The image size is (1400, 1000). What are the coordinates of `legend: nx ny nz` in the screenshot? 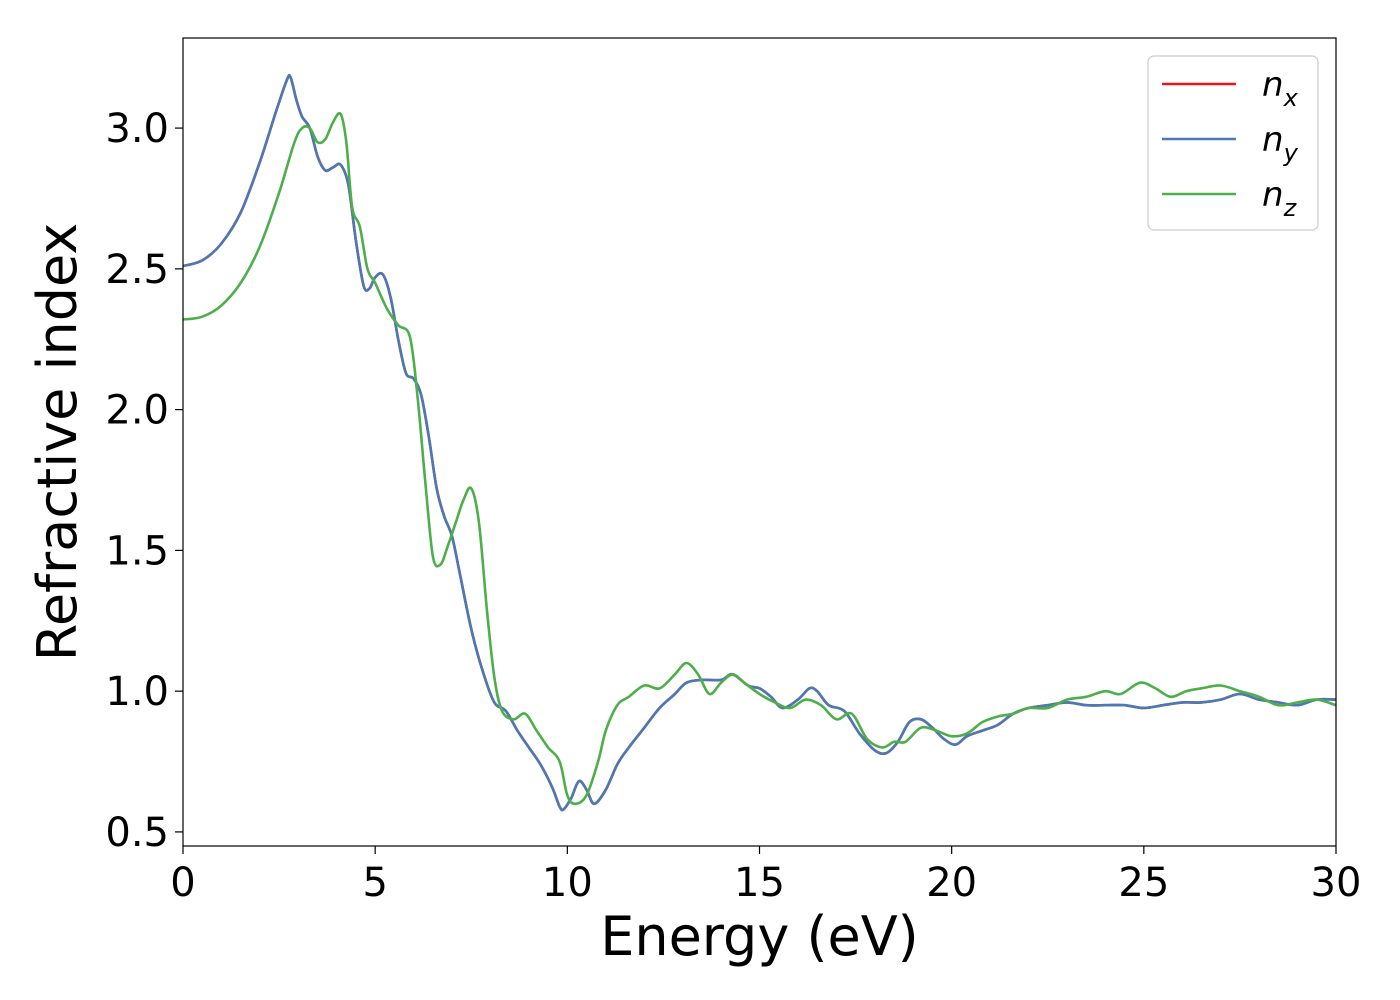 It's located at (1233, 143).